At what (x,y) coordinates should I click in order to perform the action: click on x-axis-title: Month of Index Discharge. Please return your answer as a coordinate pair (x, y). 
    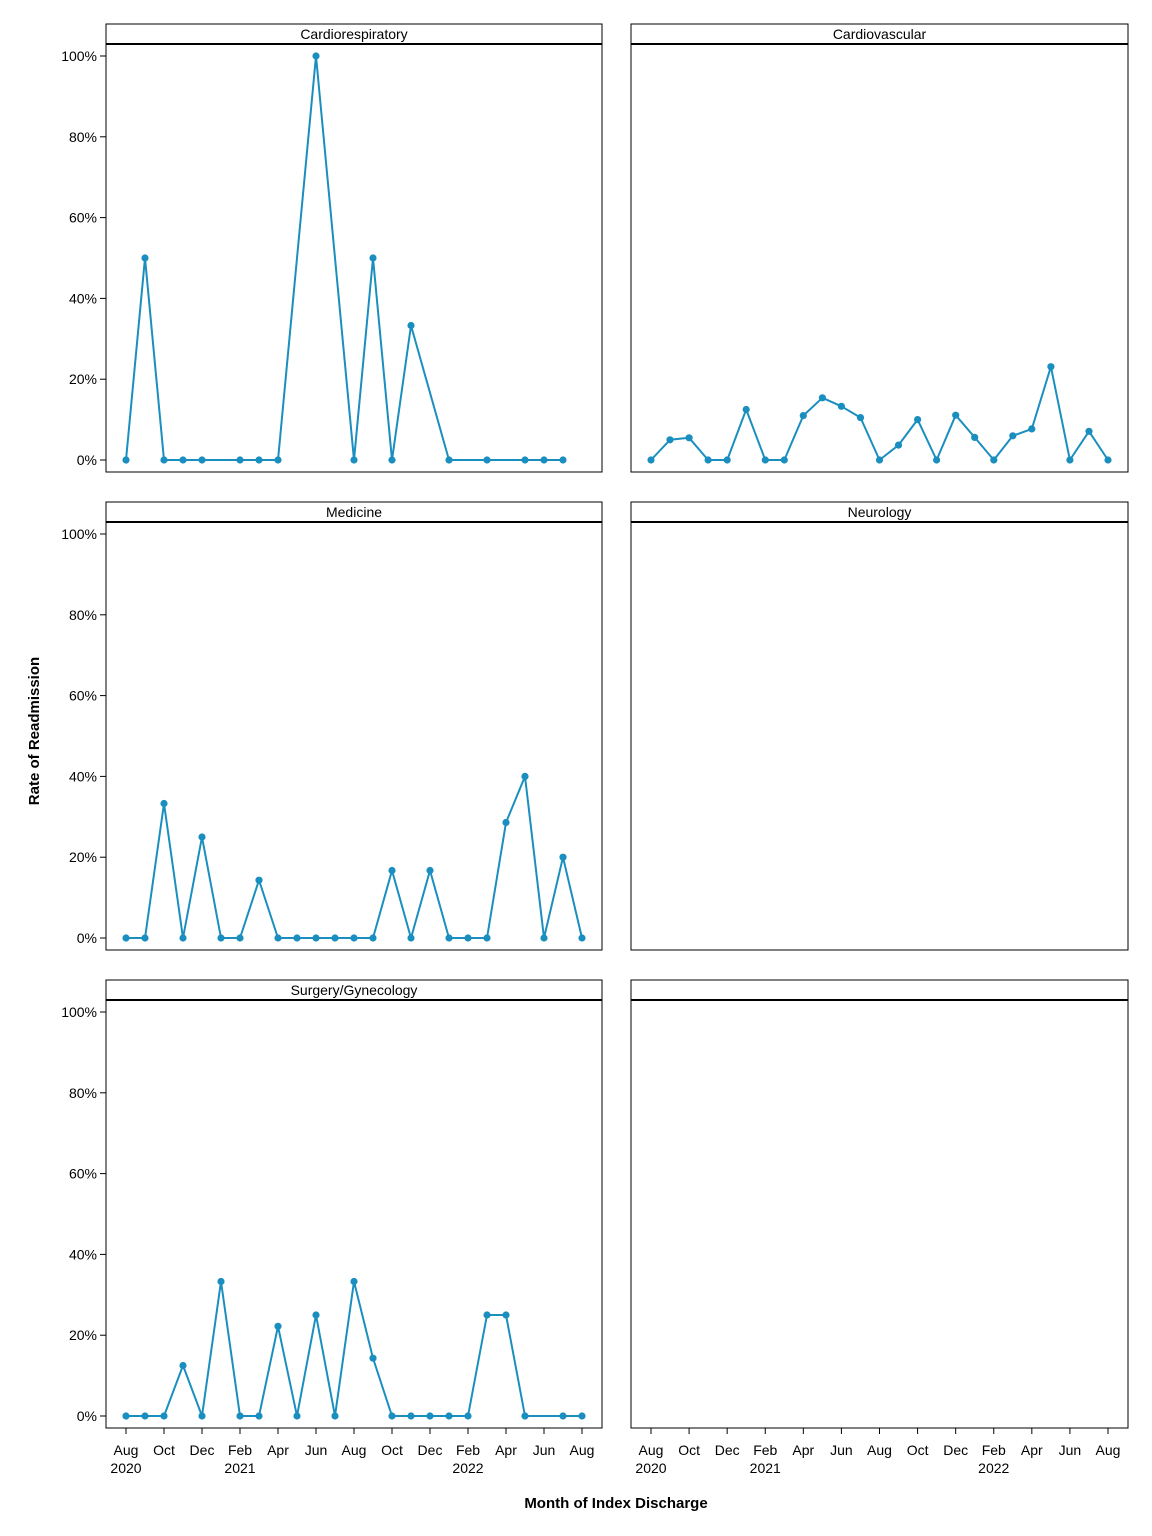
    Looking at the image, I should click on (615, 1503).